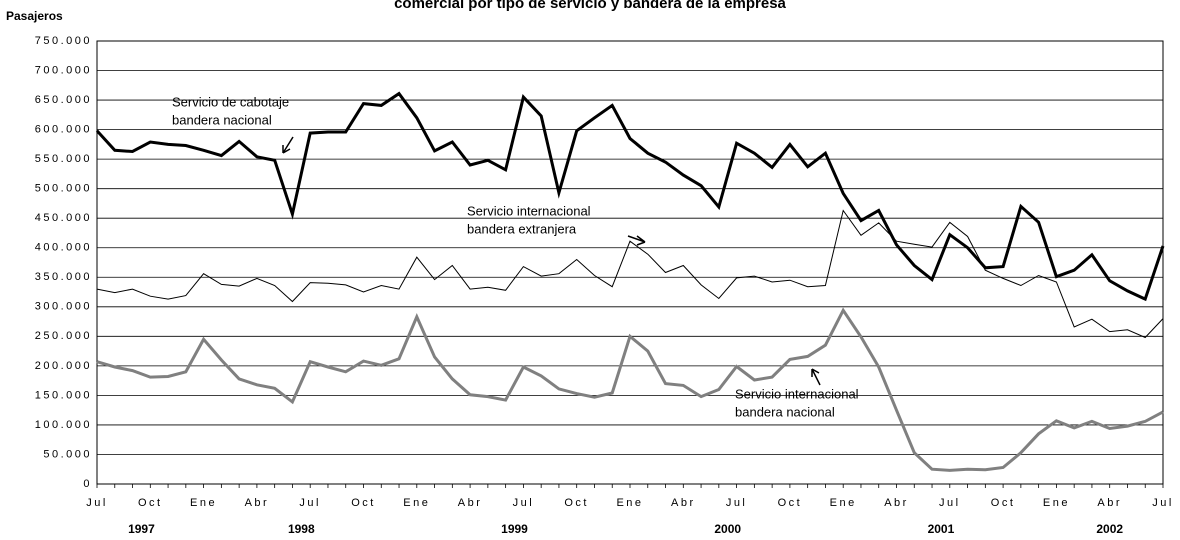  Describe the element at coordinates (63, 218) in the screenshot. I see `y-tick-label: 450.000` at that location.